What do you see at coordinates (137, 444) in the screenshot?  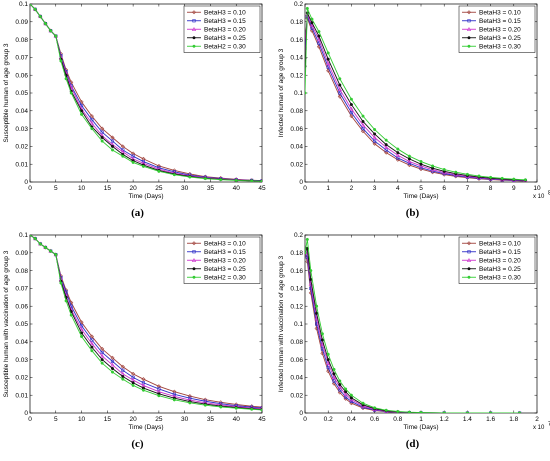 I see `caption-c: (c)` at bounding box center [137, 444].